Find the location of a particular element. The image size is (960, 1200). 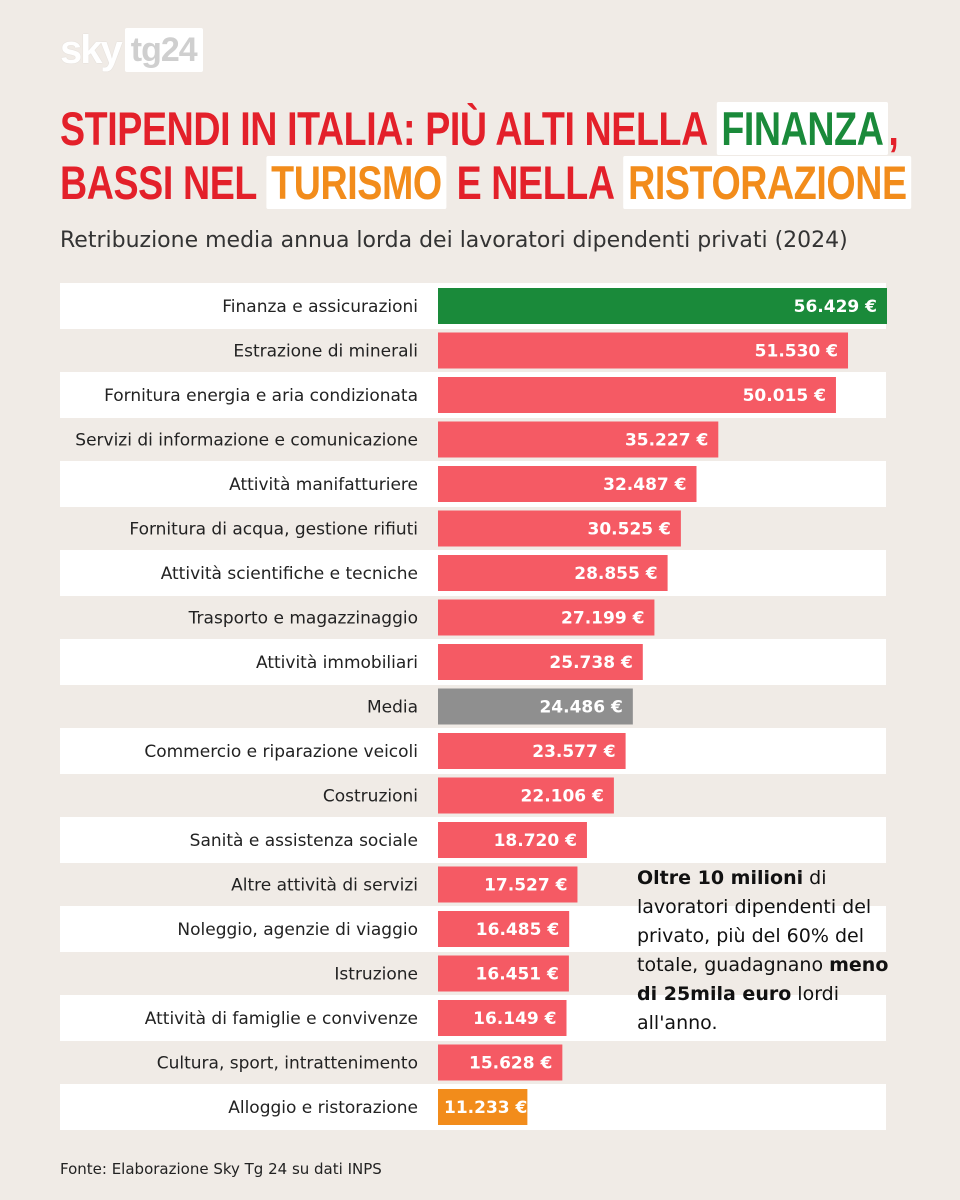

category-label: Fornitura di acqua, gestione rifiuti is located at coordinates (273, 530).